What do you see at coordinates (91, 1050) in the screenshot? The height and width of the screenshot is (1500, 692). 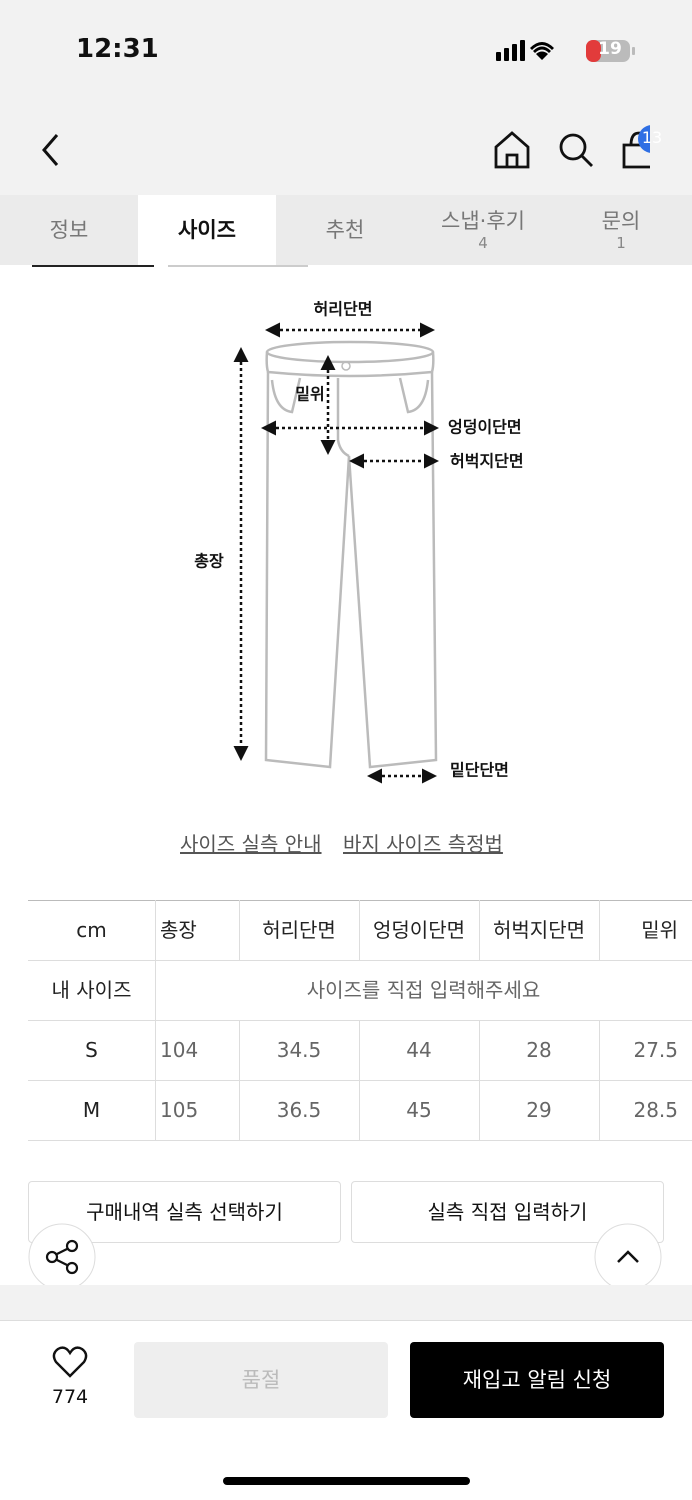 I see `row-label: S` at bounding box center [91, 1050].